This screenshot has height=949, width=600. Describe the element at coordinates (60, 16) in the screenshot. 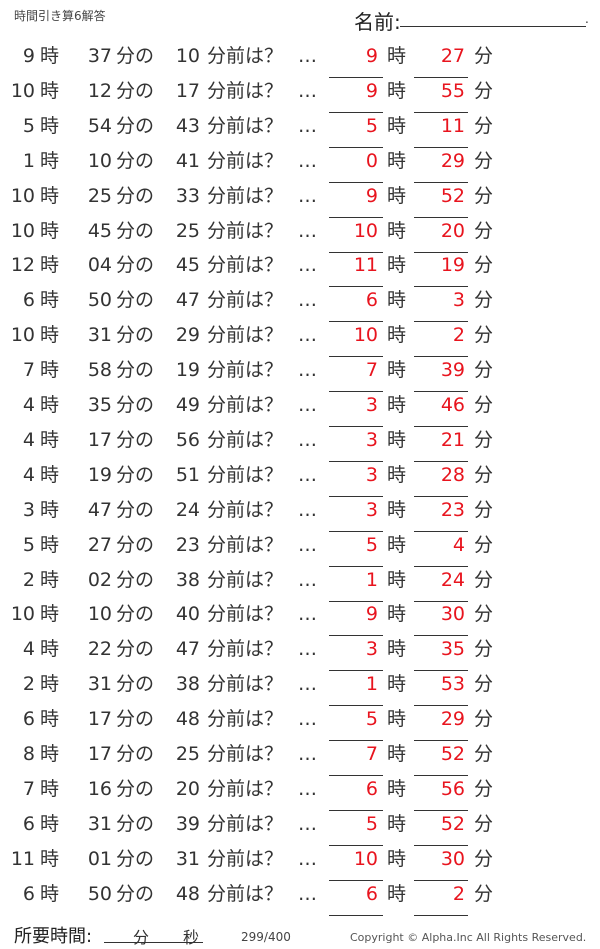

I see `worksheet-title: 時間引き算6解答` at that location.